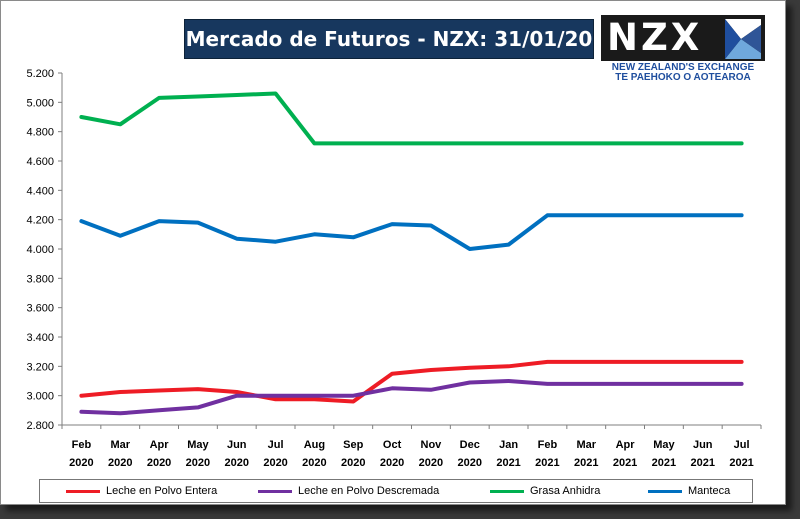 The image size is (800, 519). What do you see at coordinates (683, 77) in the screenshot?
I see `nzx-tagline-maori: TE PAEHOKO O AOTEAROA` at bounding box center [683, 77].